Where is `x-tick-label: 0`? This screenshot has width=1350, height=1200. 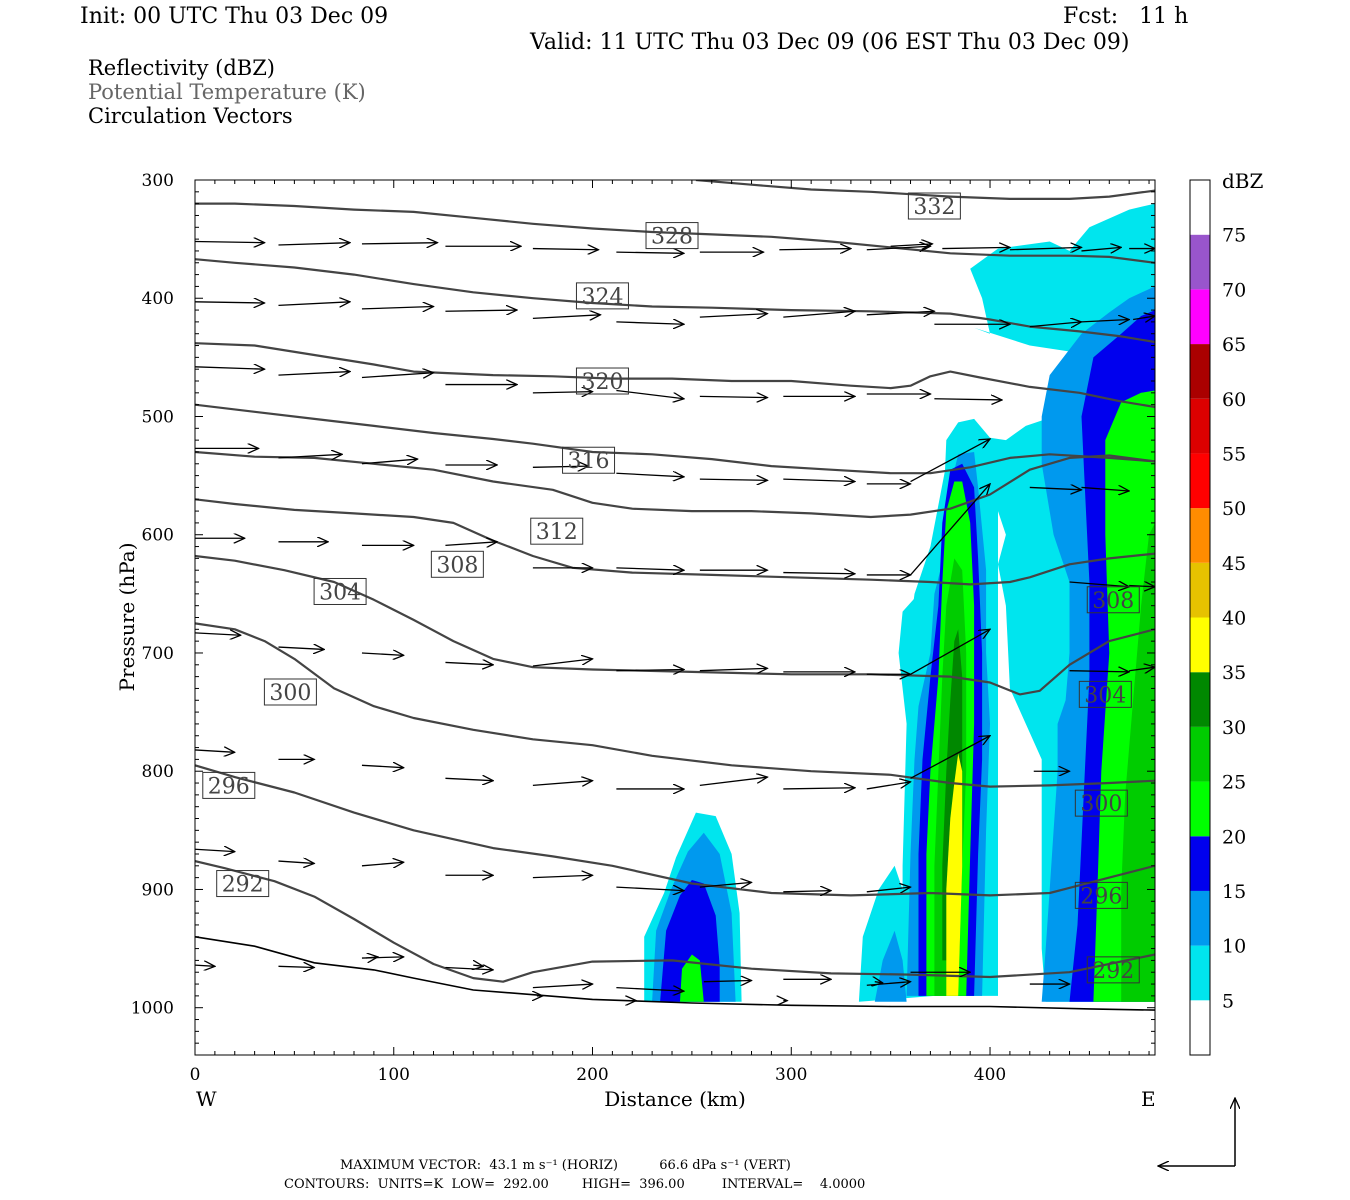 x-tick-label: 0 is located at coordinates (195, 1075).